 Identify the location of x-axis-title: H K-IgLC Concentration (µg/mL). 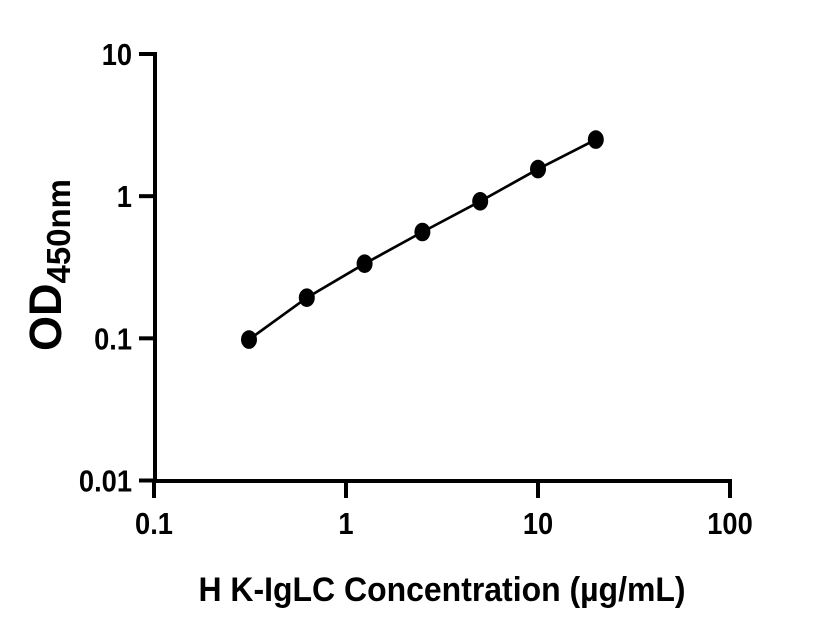
(441, 590).